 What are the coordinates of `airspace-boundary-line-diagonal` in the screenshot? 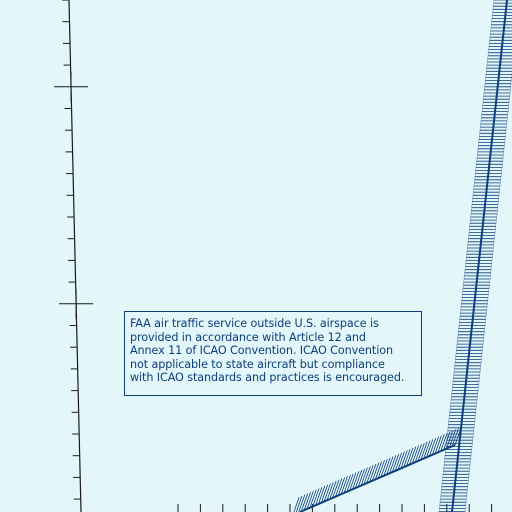 It's located at (377, 478).